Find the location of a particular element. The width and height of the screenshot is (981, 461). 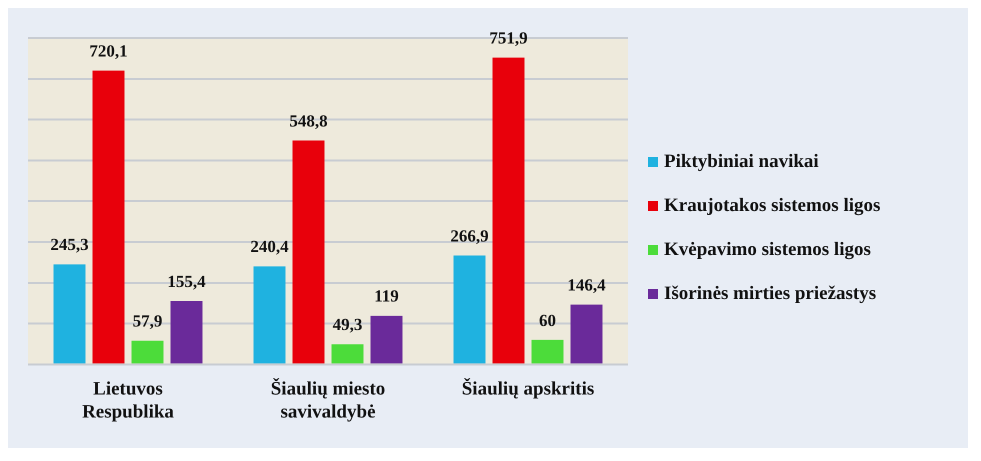

legend-label: Kvėpavimo sistemos ligos is located at coordinates (767, 250).